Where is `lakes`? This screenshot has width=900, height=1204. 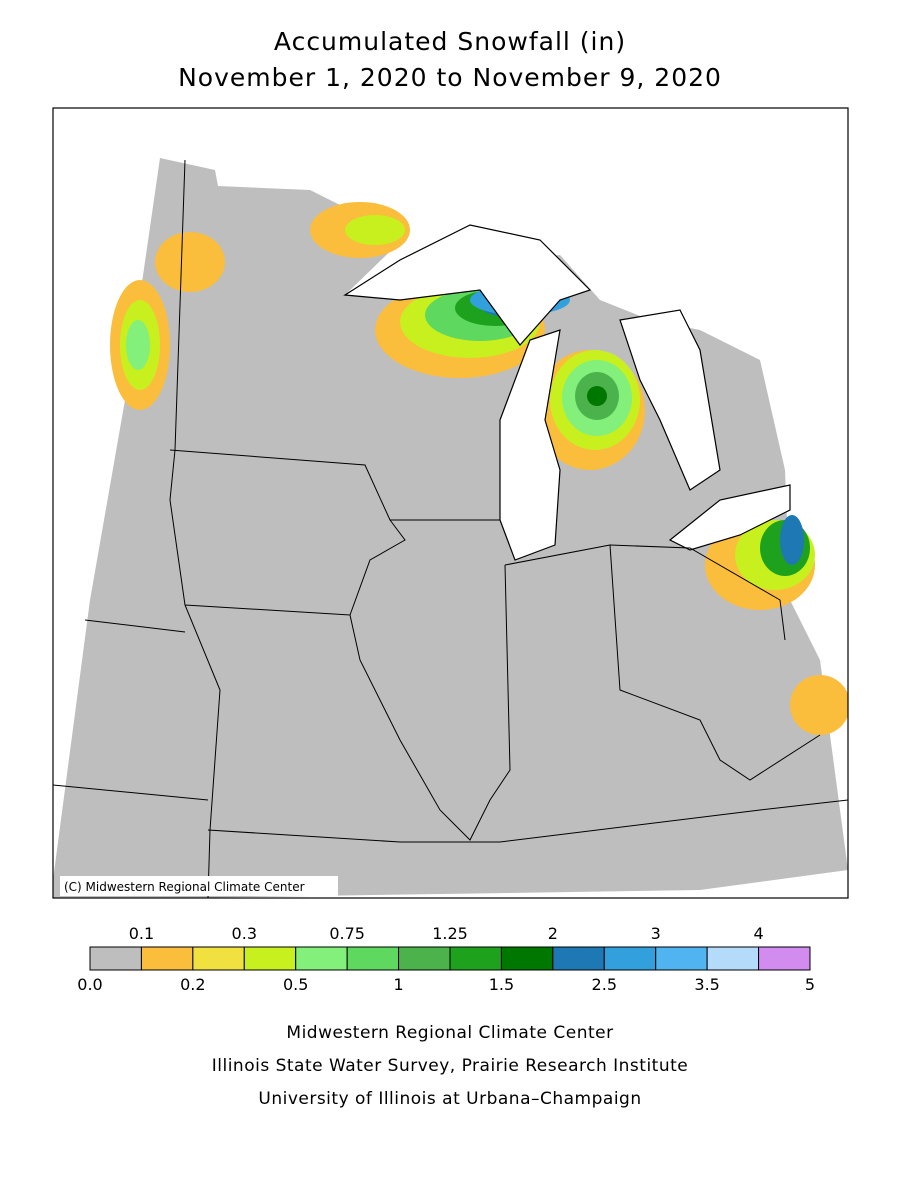 lakes is located at coordinates (567, 392).